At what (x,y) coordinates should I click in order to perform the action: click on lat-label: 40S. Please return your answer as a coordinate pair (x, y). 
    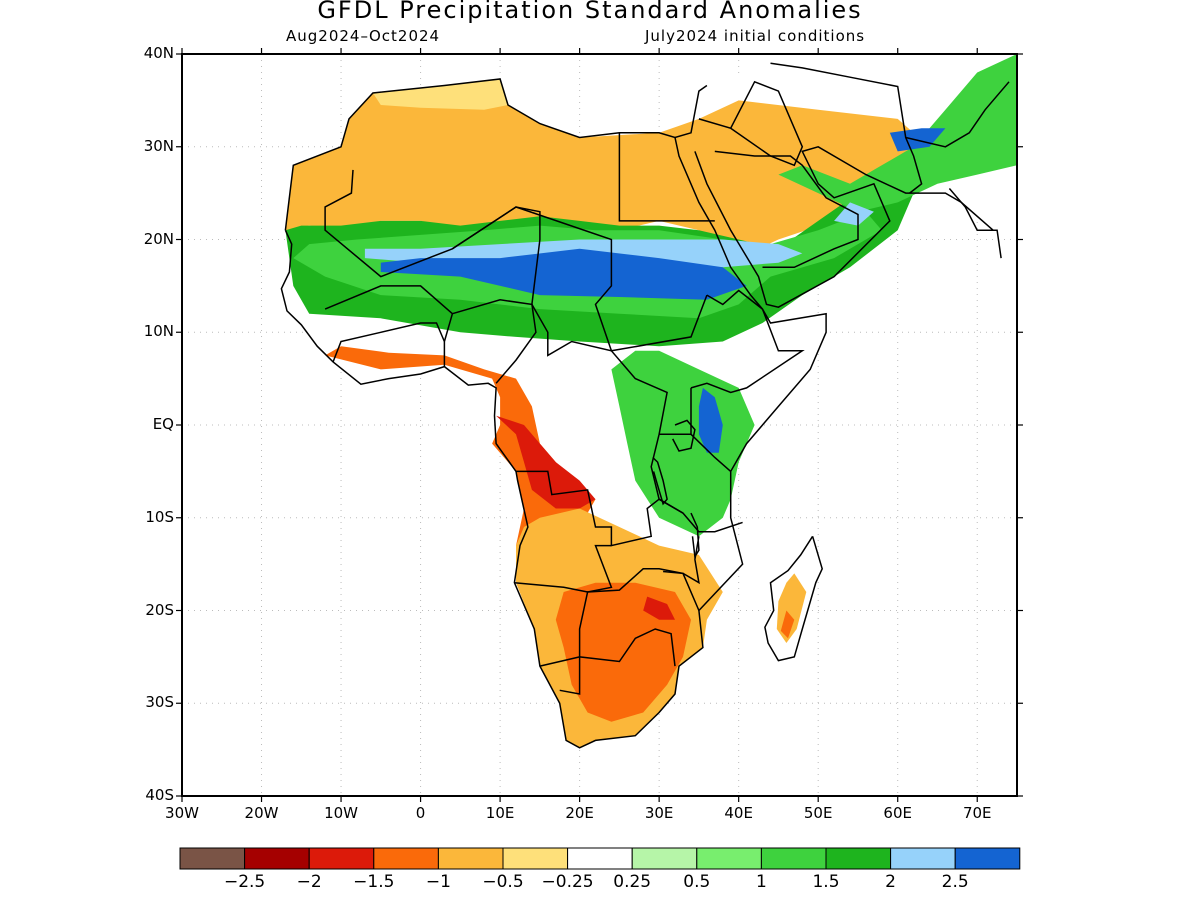
    Looking at the image, I should click on (159, 795).